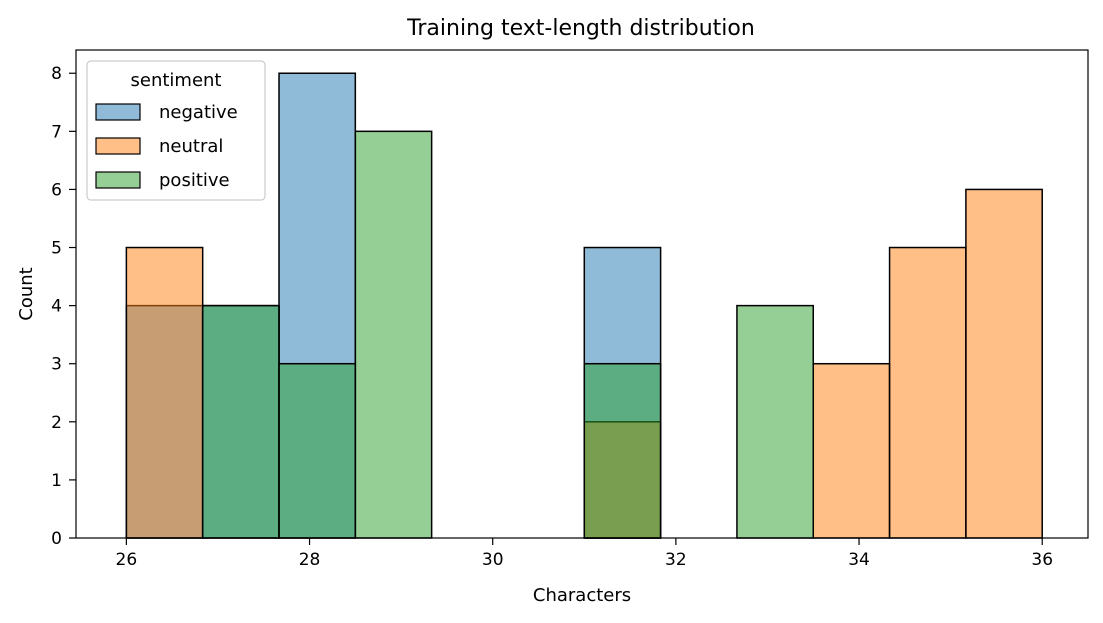 The width and height of the screenshot is (1103, 623). I want to click on y-tick-label: 7, so click(56, 132).